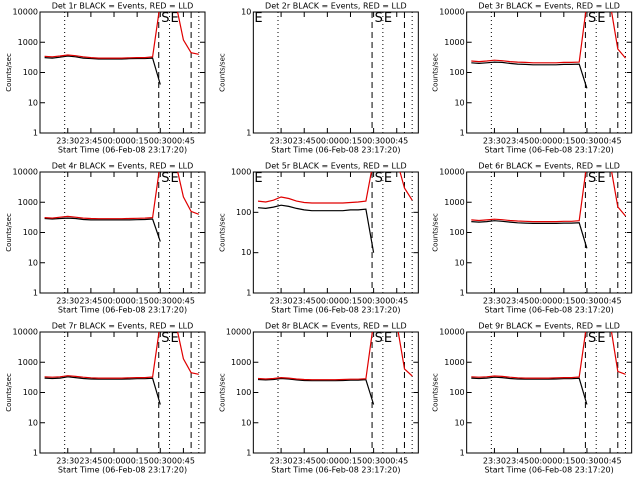 Image resolution: width=640 pixels, height=480 pixels. Describe the element at coordinates (123, 6) in the screenshot. I see `chart-title: Det 1r BLACK = Events, RED = LLD` at that location.